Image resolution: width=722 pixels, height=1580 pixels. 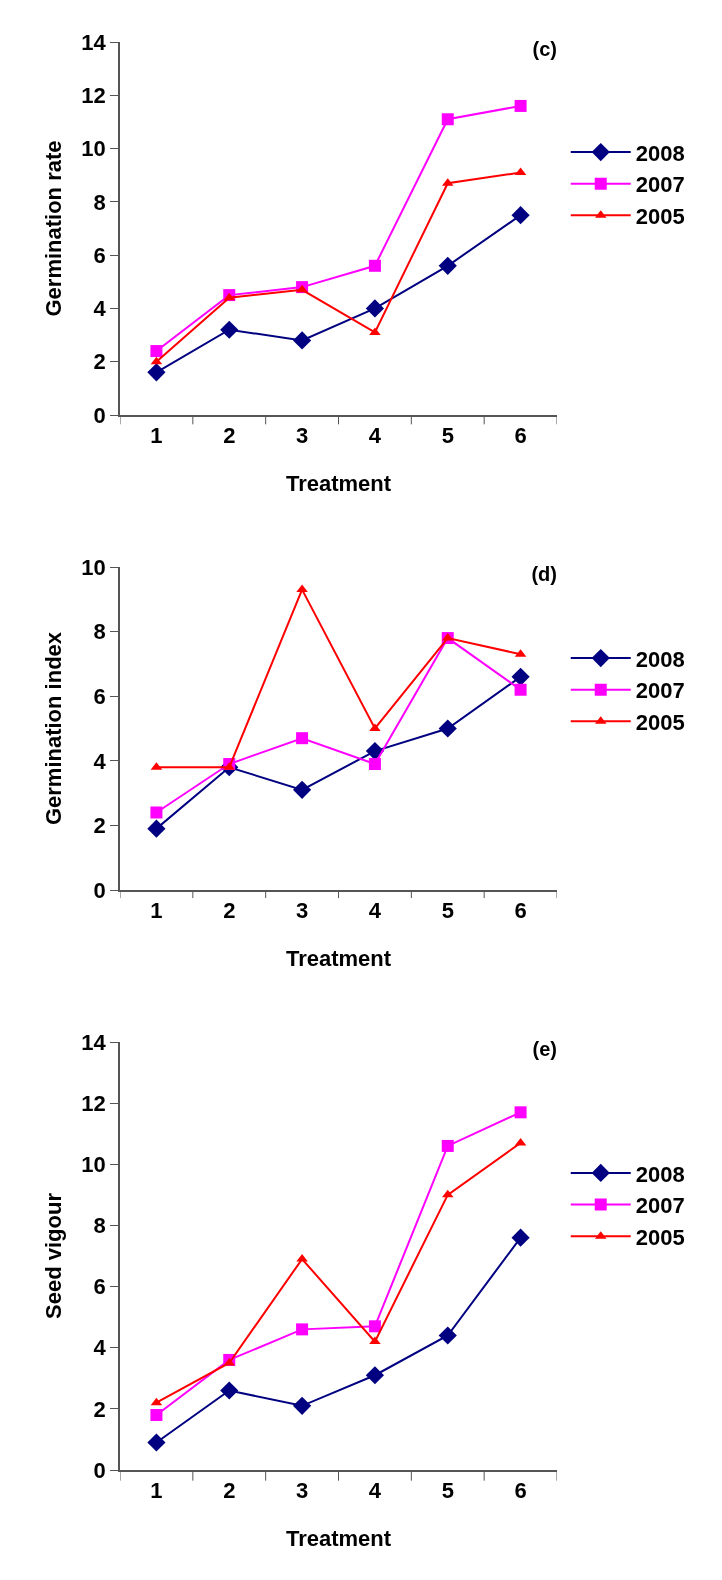 I want to click on y-axis-title: Seed vigour, so click(x=53, y=1255).